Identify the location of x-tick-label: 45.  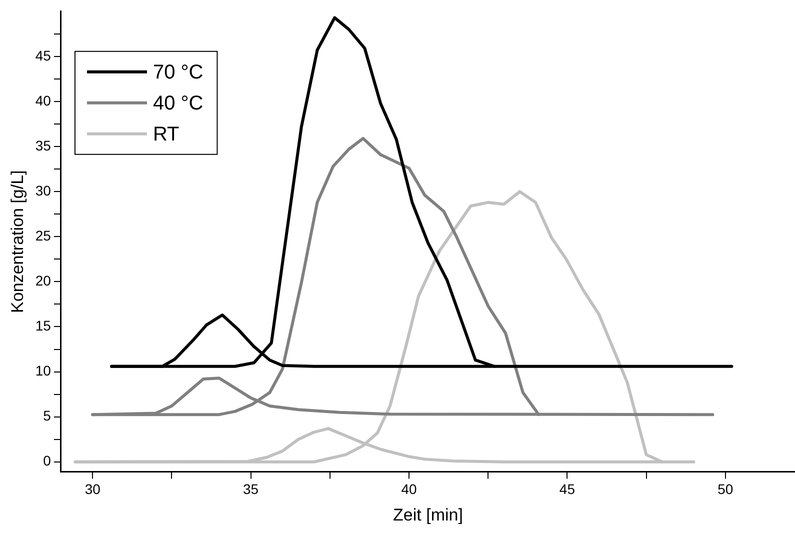
(567, 489).